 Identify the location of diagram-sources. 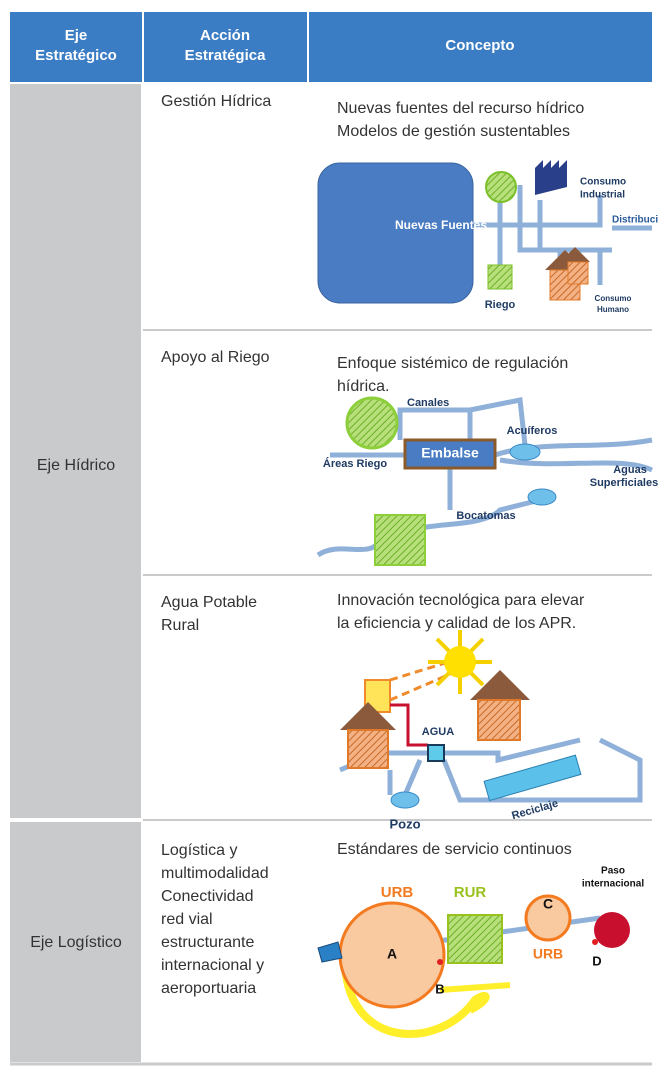
(484, 232).